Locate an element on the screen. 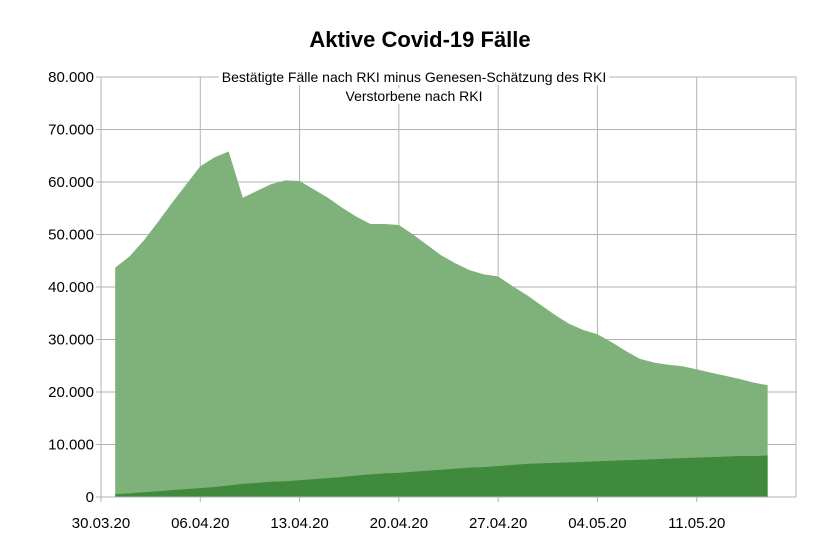  x-tick-label: 11.05.20 is located at coordinates (696, 523).